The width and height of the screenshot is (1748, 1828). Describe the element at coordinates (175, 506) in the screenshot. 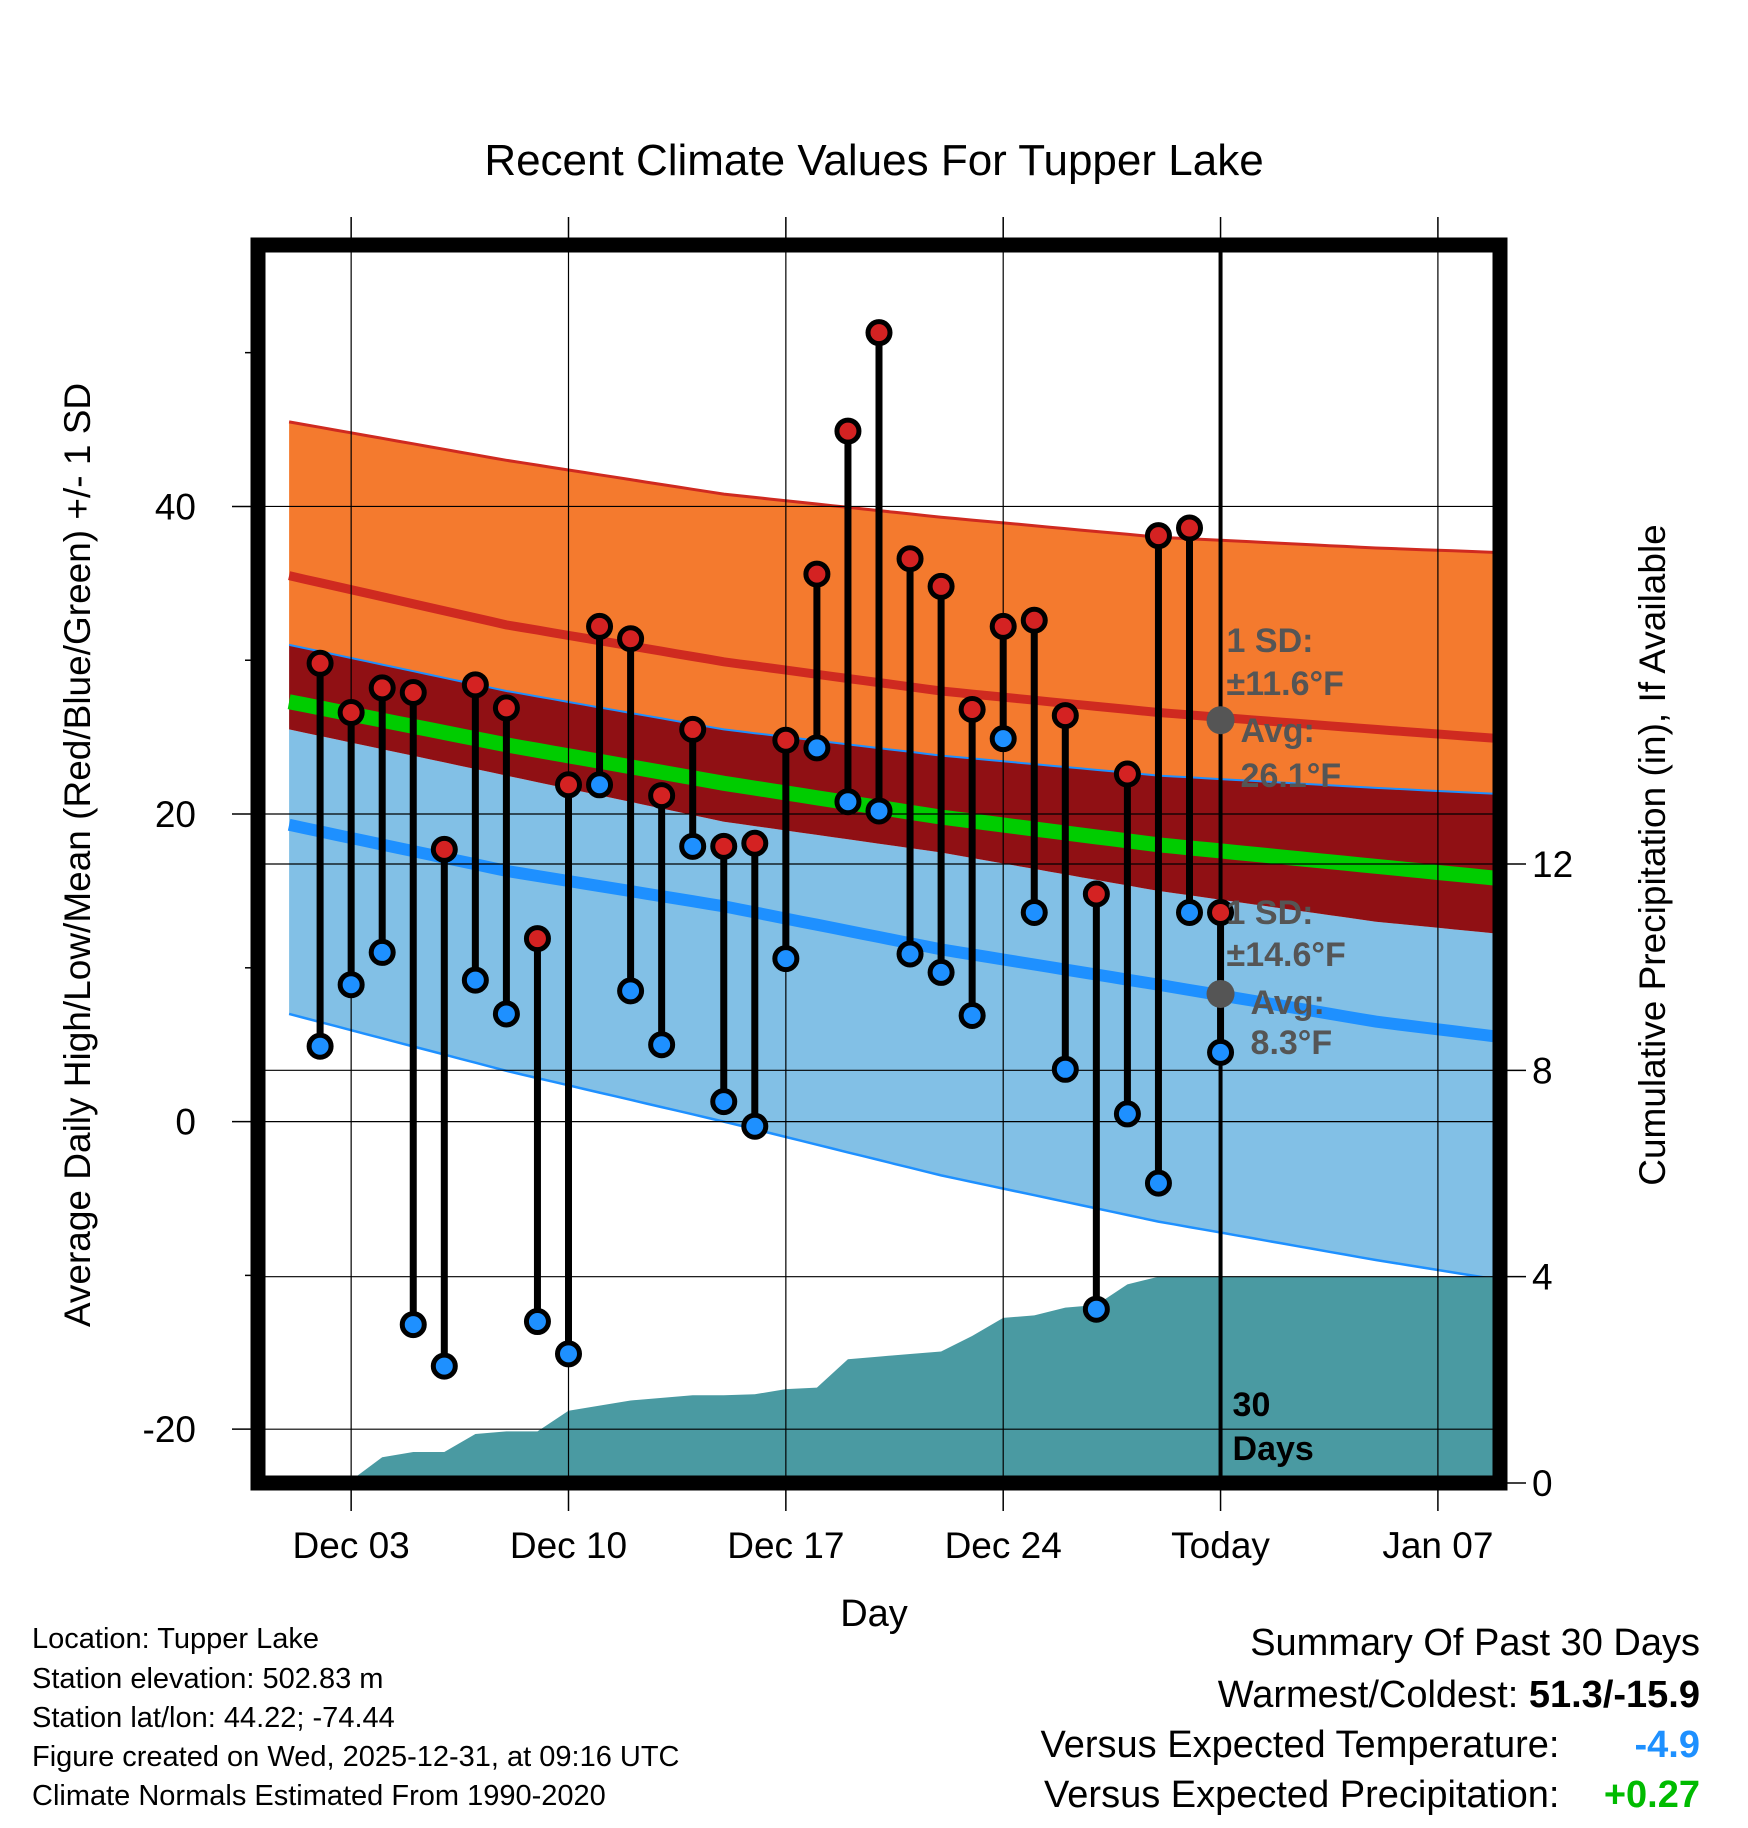

I see `y-tick-label: 40` at that location.